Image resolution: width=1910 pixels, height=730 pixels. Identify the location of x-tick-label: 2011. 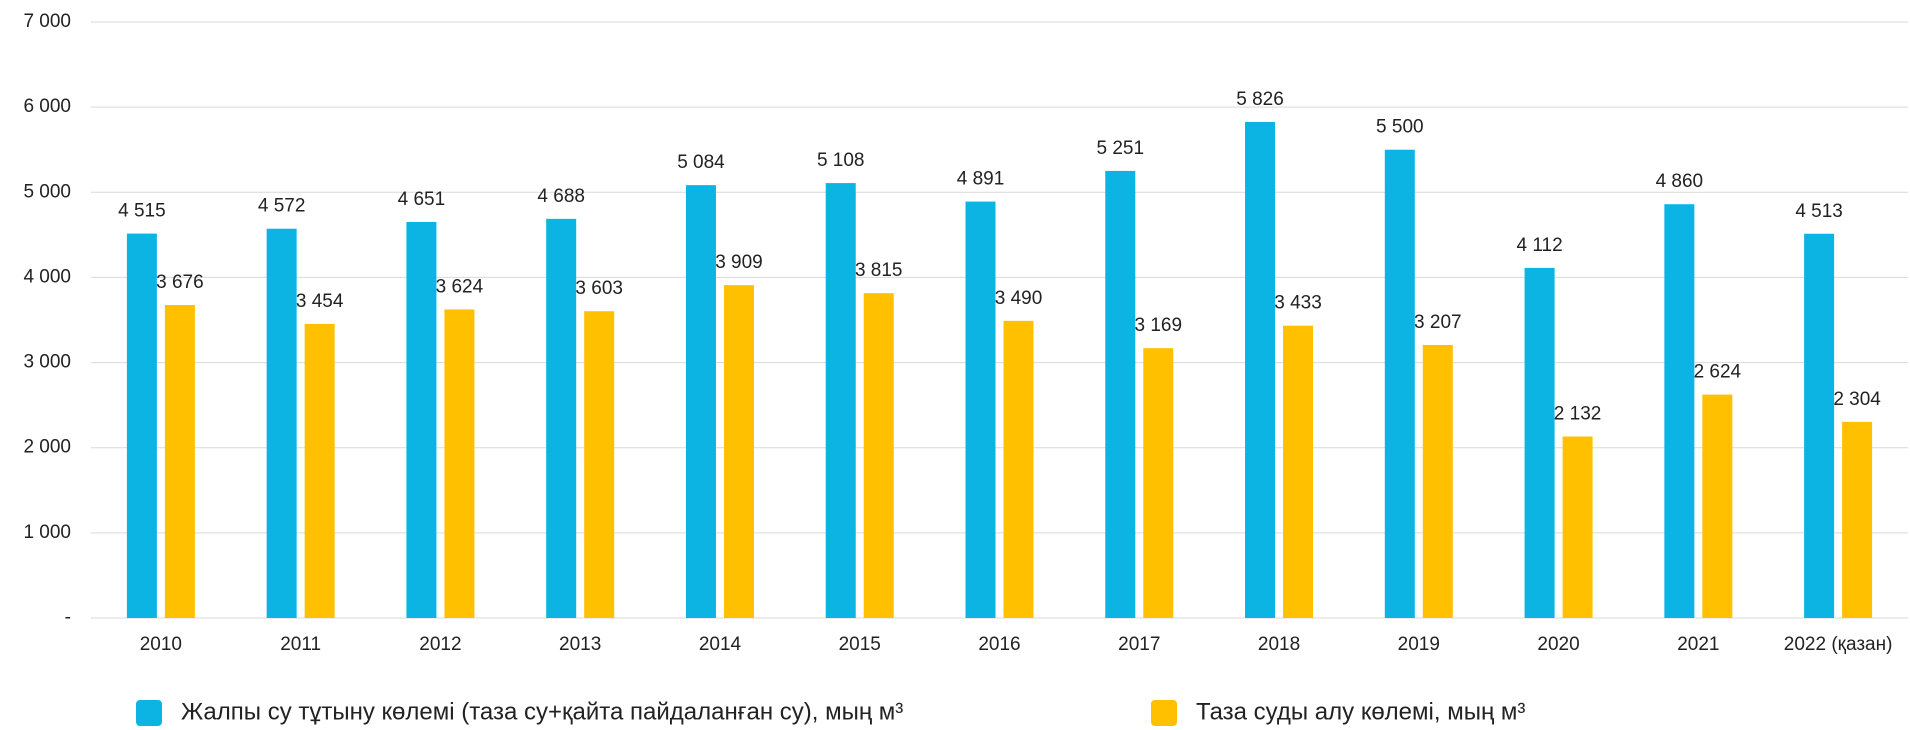
(300, 644).